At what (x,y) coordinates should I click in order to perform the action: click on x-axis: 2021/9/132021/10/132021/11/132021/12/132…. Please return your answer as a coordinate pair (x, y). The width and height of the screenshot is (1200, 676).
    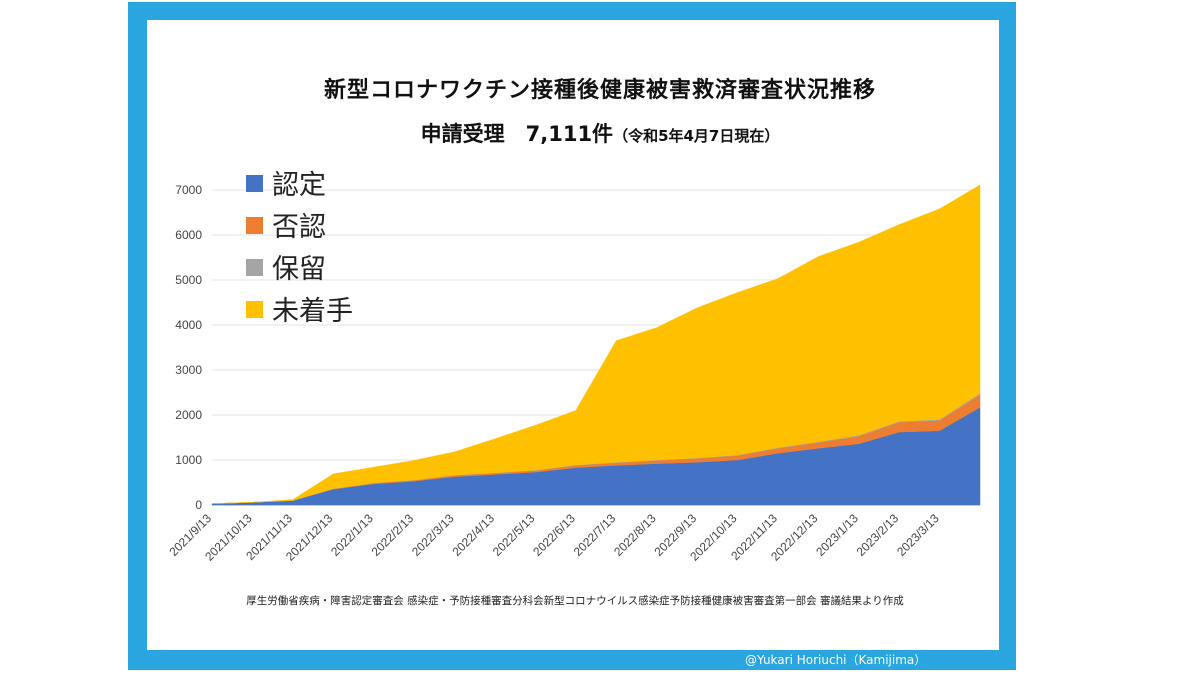
    Looking at the image, I should click on (553, 537).